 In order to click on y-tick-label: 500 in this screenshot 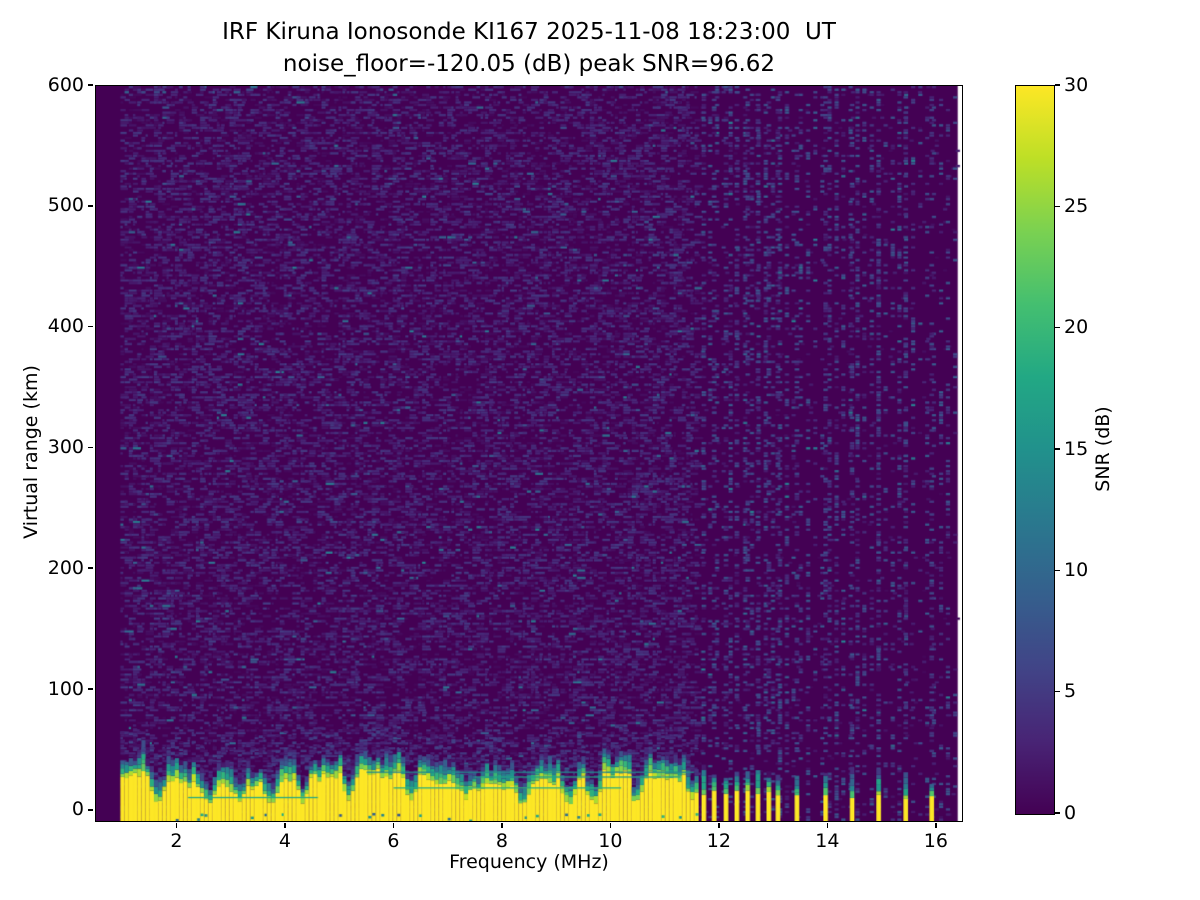, I will do `click(65, 205)`.